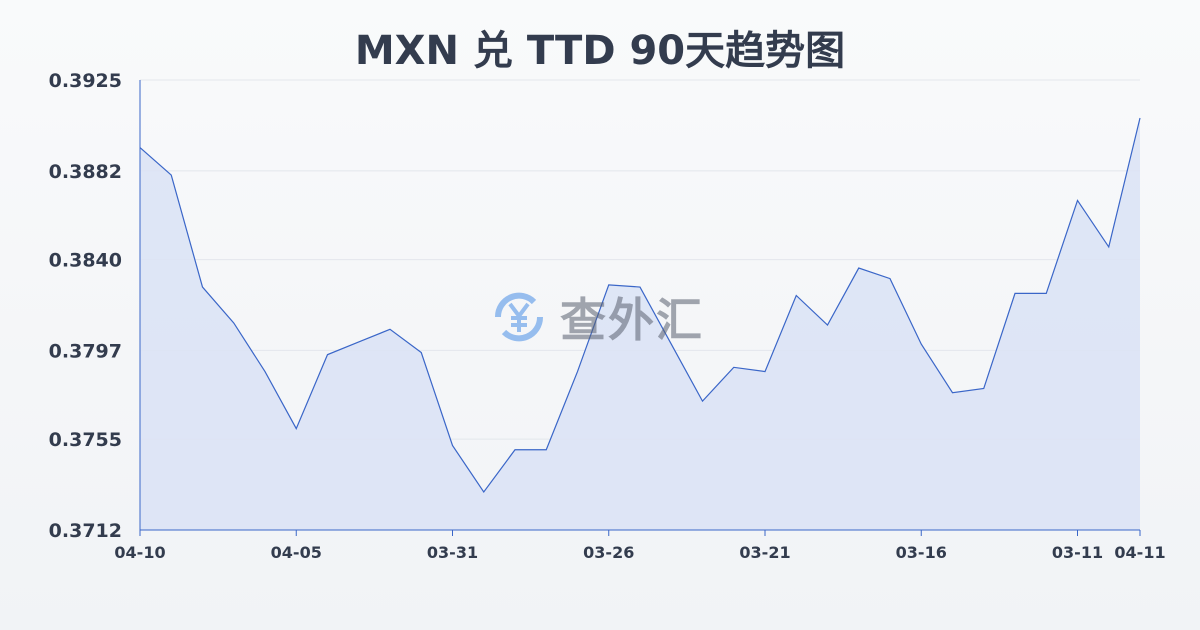 This screenshot has height=630, width=1200. What do you see at coordinates (519, 317) in the screenshot?
I see `yen-exchange-icon` at bounding box center [519, 317].